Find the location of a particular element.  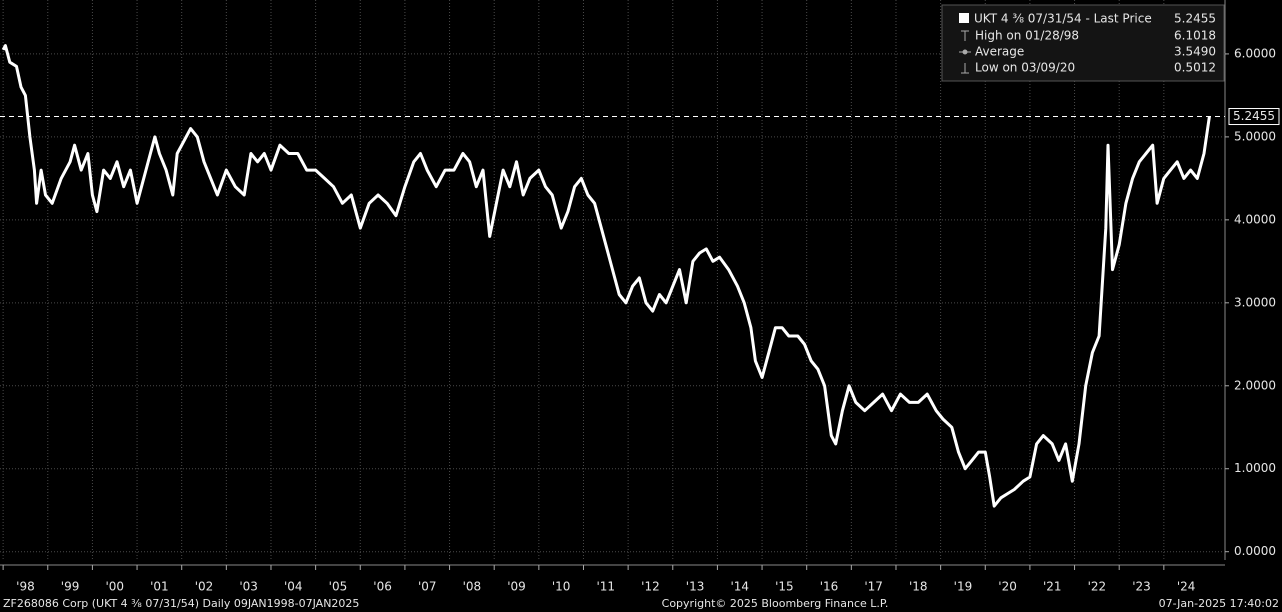

last-price-tag is located at coordinates (1254, 117).